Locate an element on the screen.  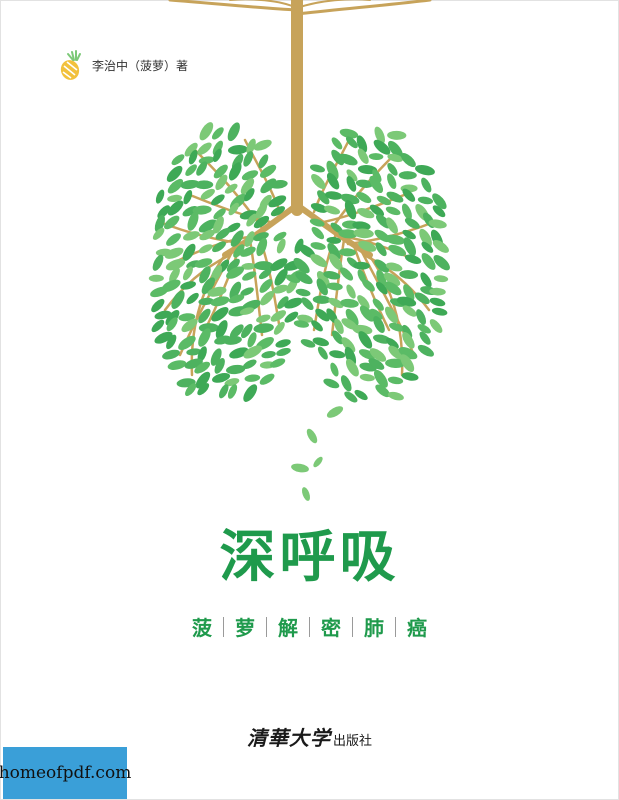
publisher-suffix: 出版社 is located at coordinates (352, 741).